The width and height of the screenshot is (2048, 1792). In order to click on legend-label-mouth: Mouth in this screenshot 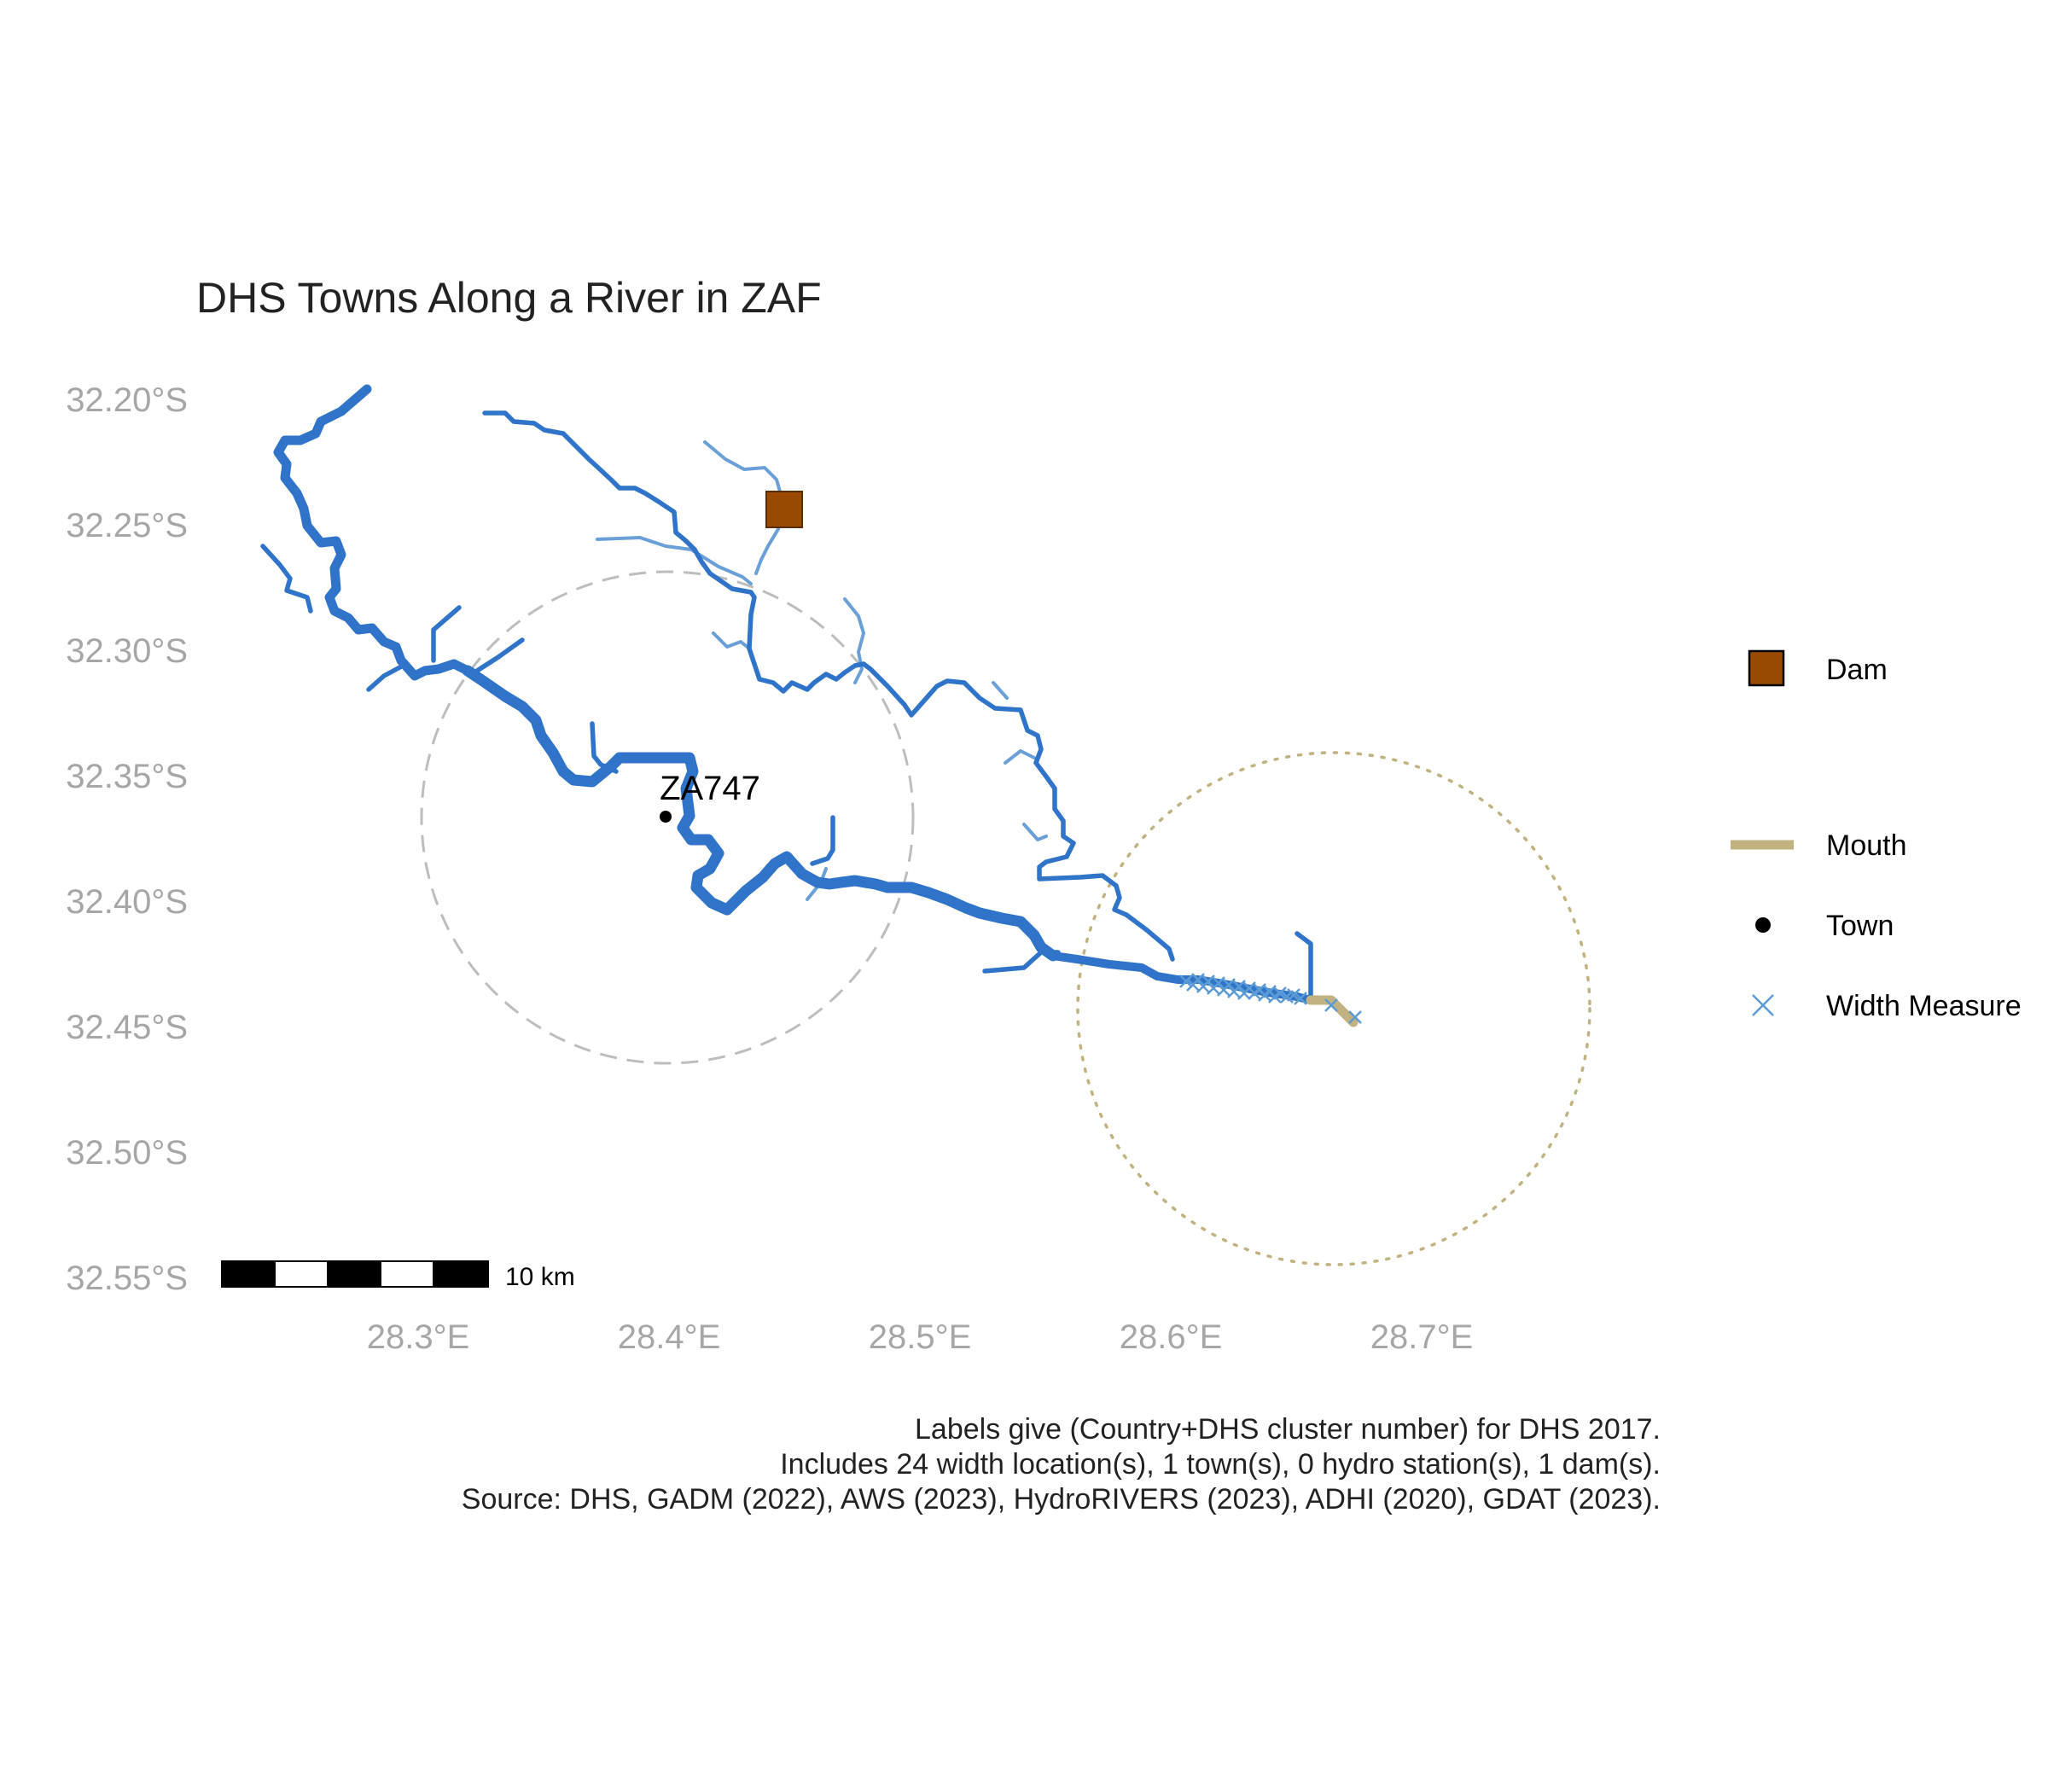, I will do `click(1867, 845)`.